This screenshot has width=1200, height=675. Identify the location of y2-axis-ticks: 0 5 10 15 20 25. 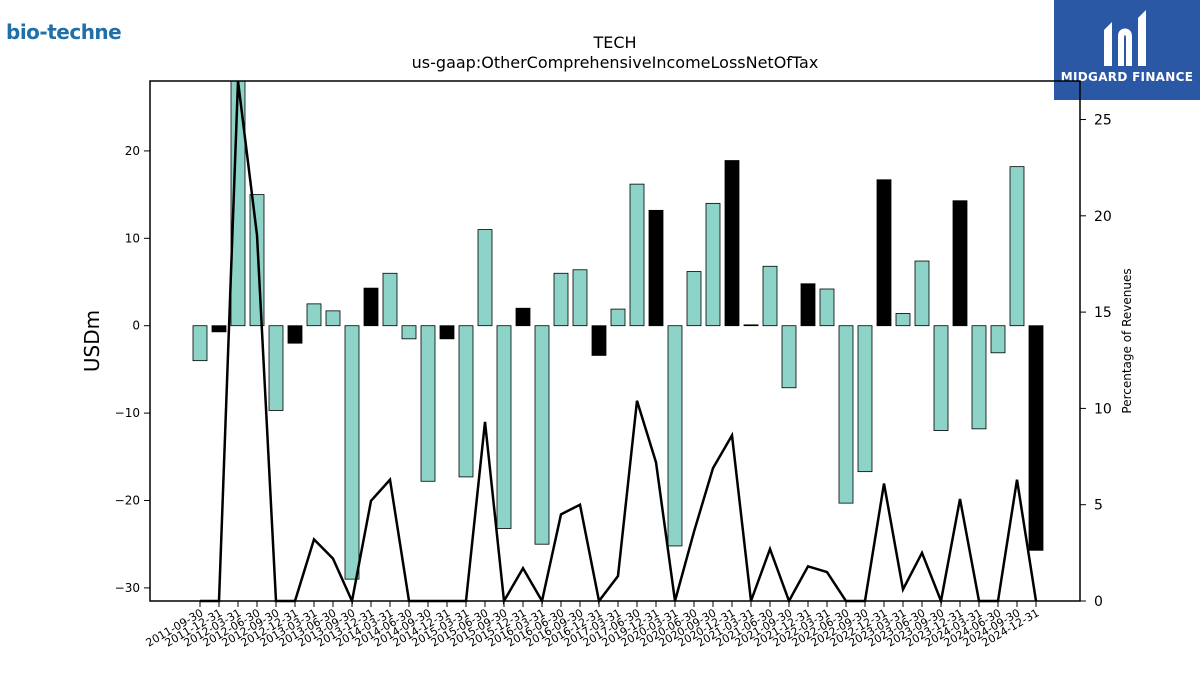
(1096, 361).